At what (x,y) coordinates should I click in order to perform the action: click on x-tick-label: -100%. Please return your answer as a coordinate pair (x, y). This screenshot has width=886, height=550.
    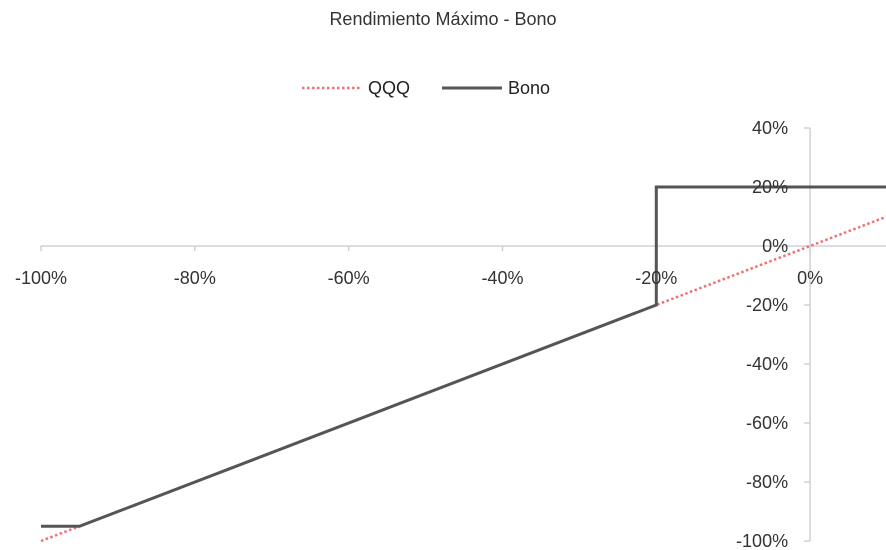
    Looking at the image, I should click on (41, 278).